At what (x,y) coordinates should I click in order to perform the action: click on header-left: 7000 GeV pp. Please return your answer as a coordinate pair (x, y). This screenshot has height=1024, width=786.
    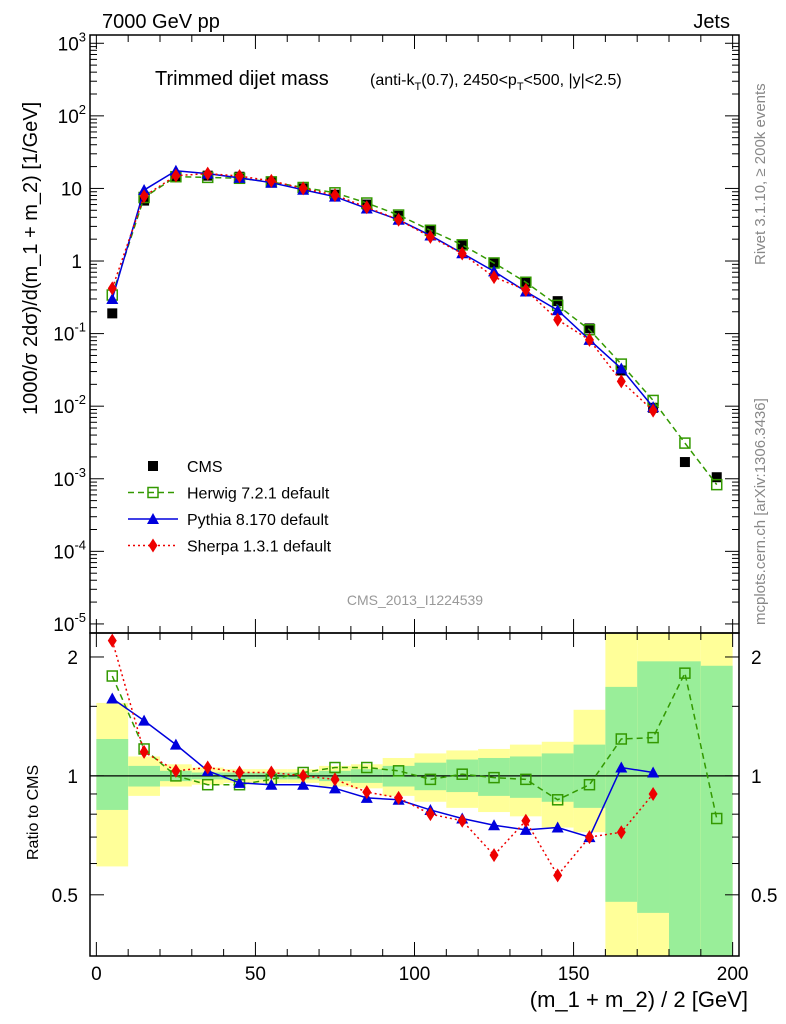
    Looking at the image, I should click on (161, 22).